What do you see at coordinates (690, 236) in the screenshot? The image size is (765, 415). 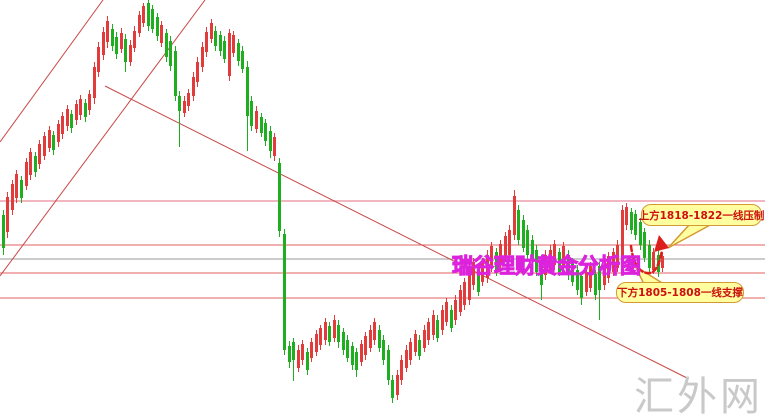 I see `callout-tail` at bounding box center [690, 236].